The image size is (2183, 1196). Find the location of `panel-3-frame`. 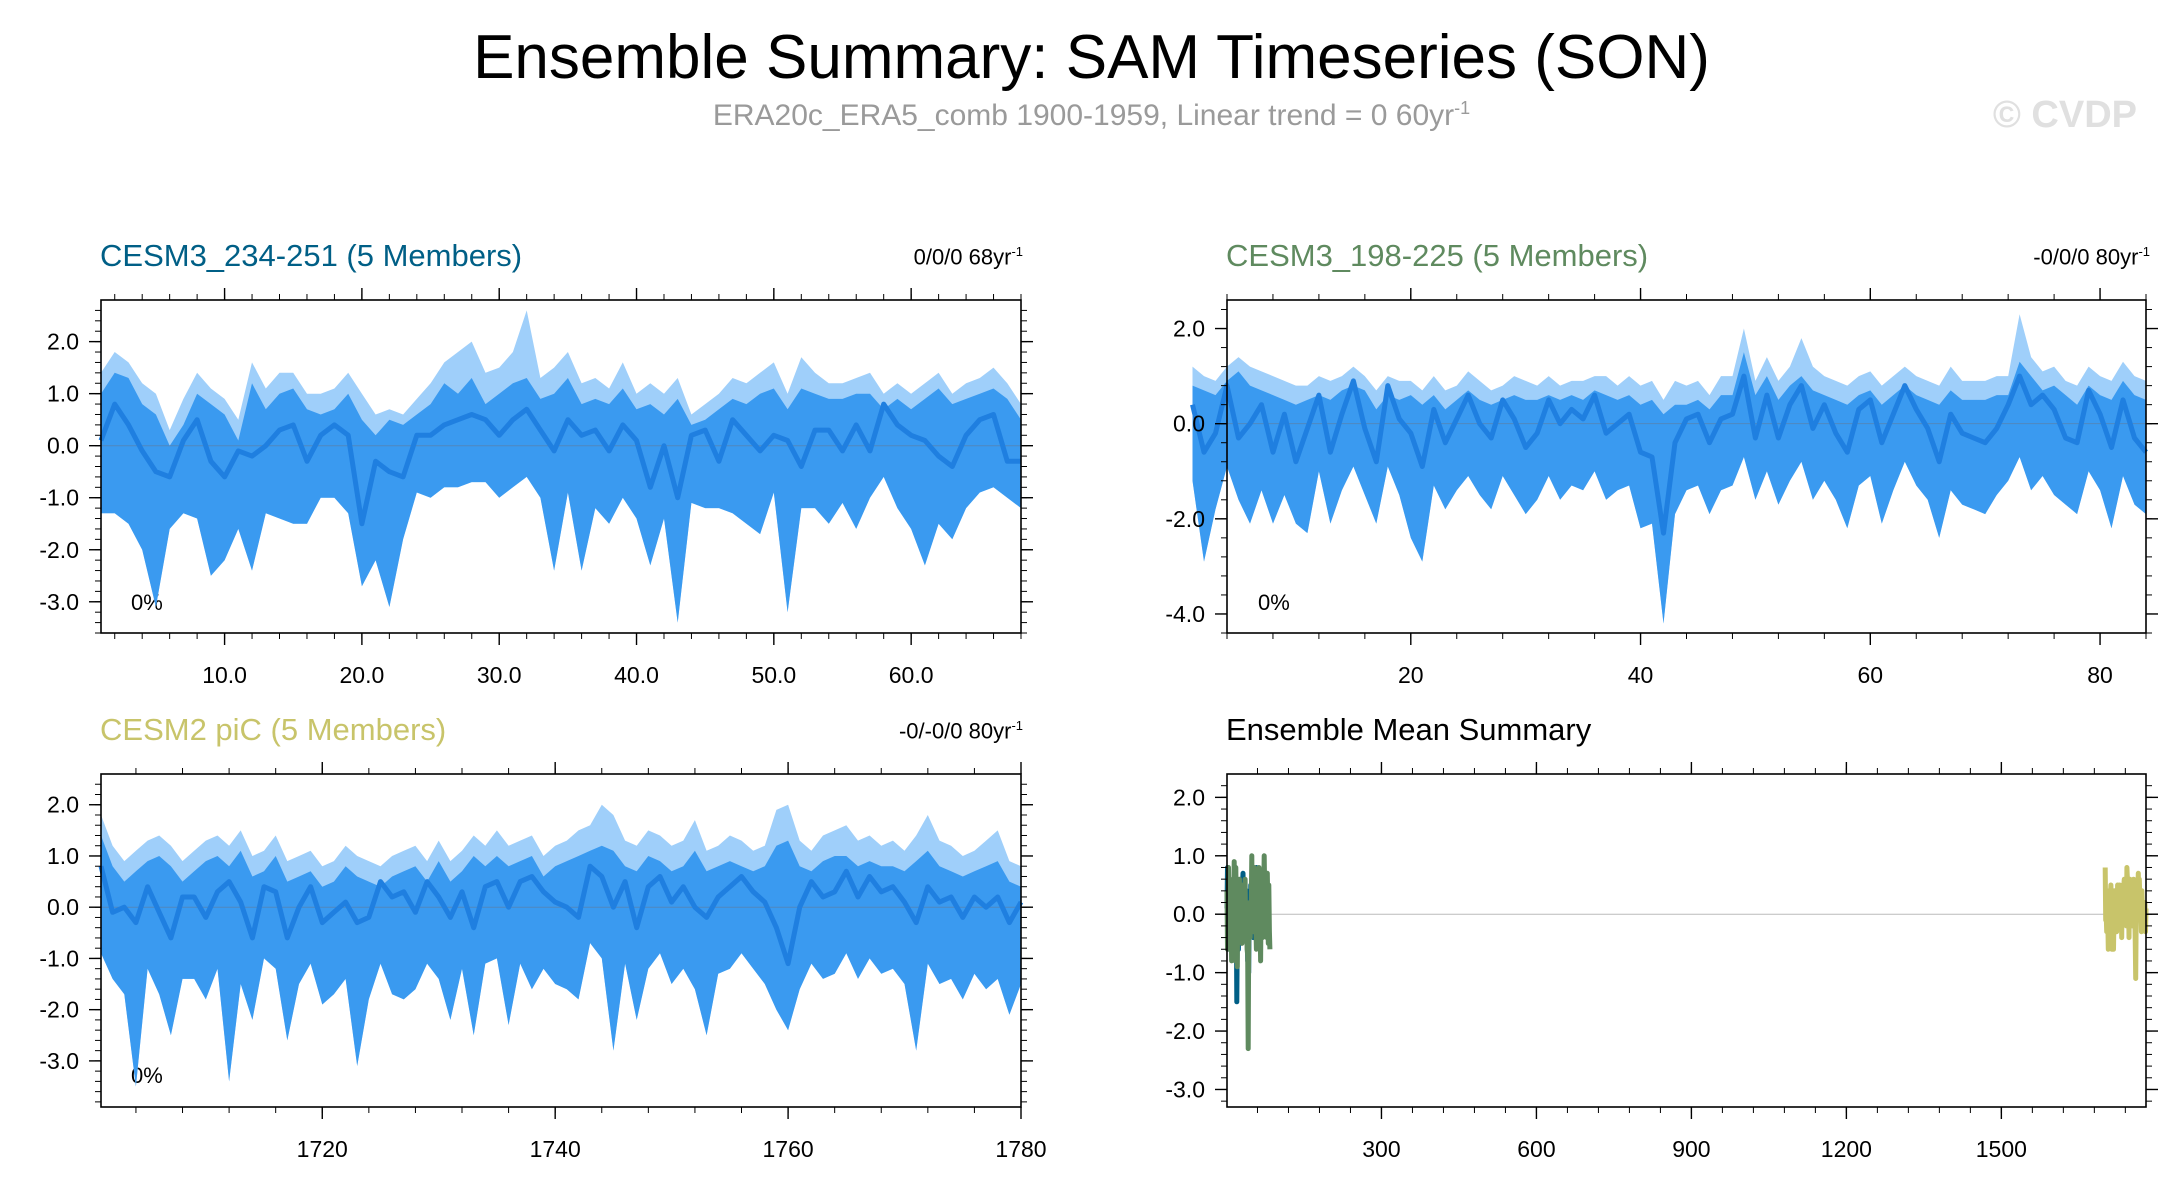

panel-3-frame is located at coordinates (561, 940).